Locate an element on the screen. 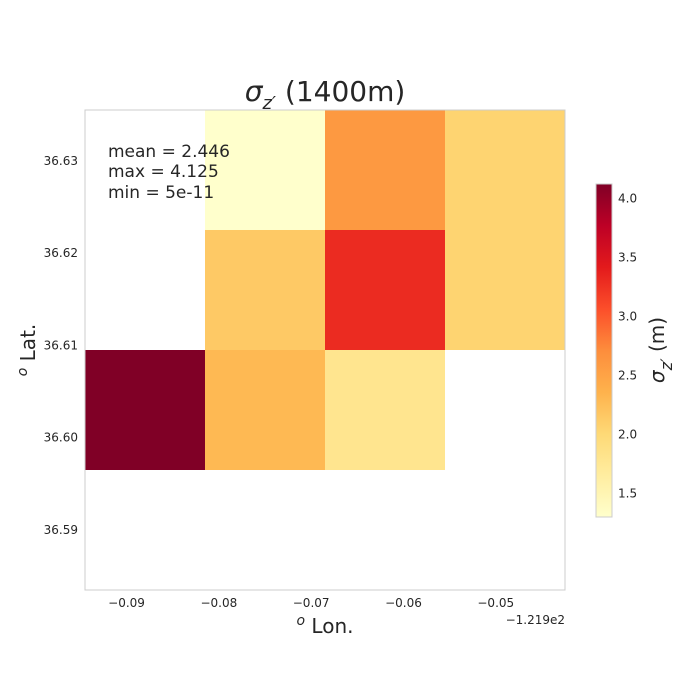 The image size is (700, 700). colorbar is located at coordinates (604, 350).